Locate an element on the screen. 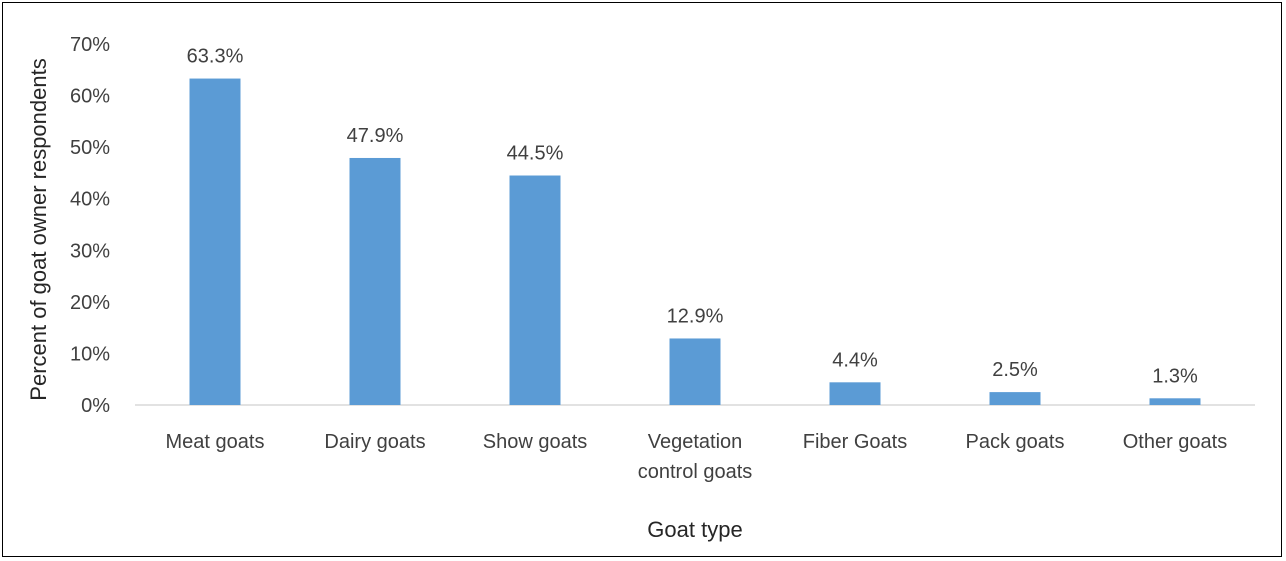  y-tick-label: 70% is located at coordinates (90, 45).